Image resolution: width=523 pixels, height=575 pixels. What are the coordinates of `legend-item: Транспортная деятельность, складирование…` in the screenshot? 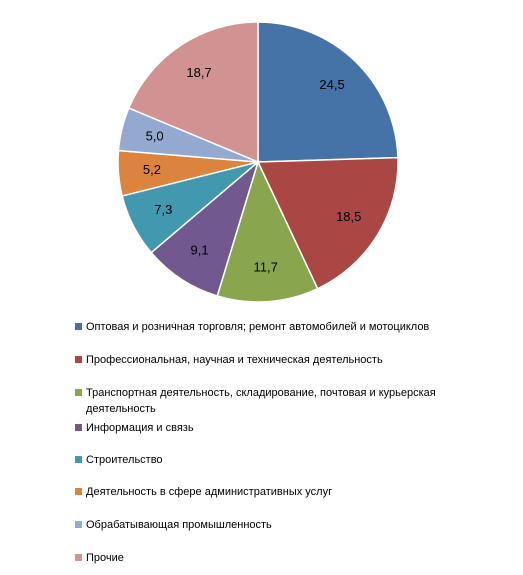 It's located at (275, 401).